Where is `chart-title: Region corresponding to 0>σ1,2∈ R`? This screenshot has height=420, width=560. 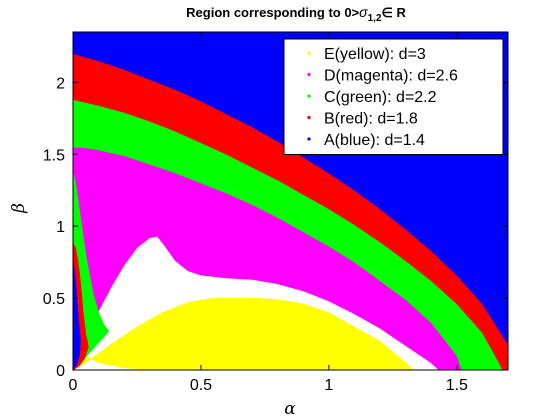
chart-title: Region corresponding to 0>σ1,2∈ R is located at coordinates (296, 14).